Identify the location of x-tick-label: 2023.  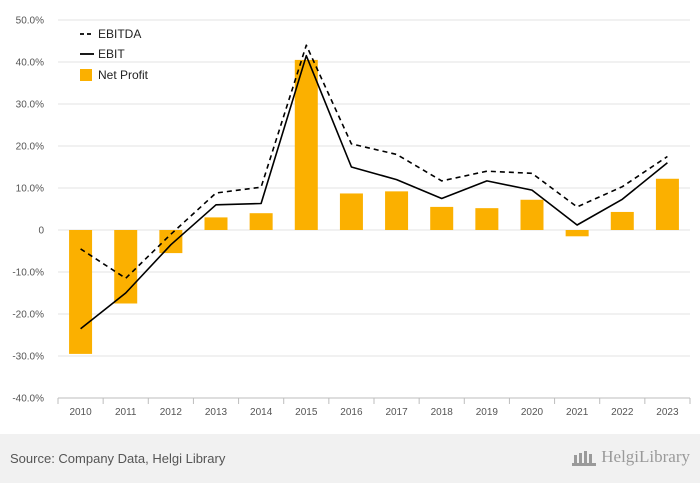
(667, 412).